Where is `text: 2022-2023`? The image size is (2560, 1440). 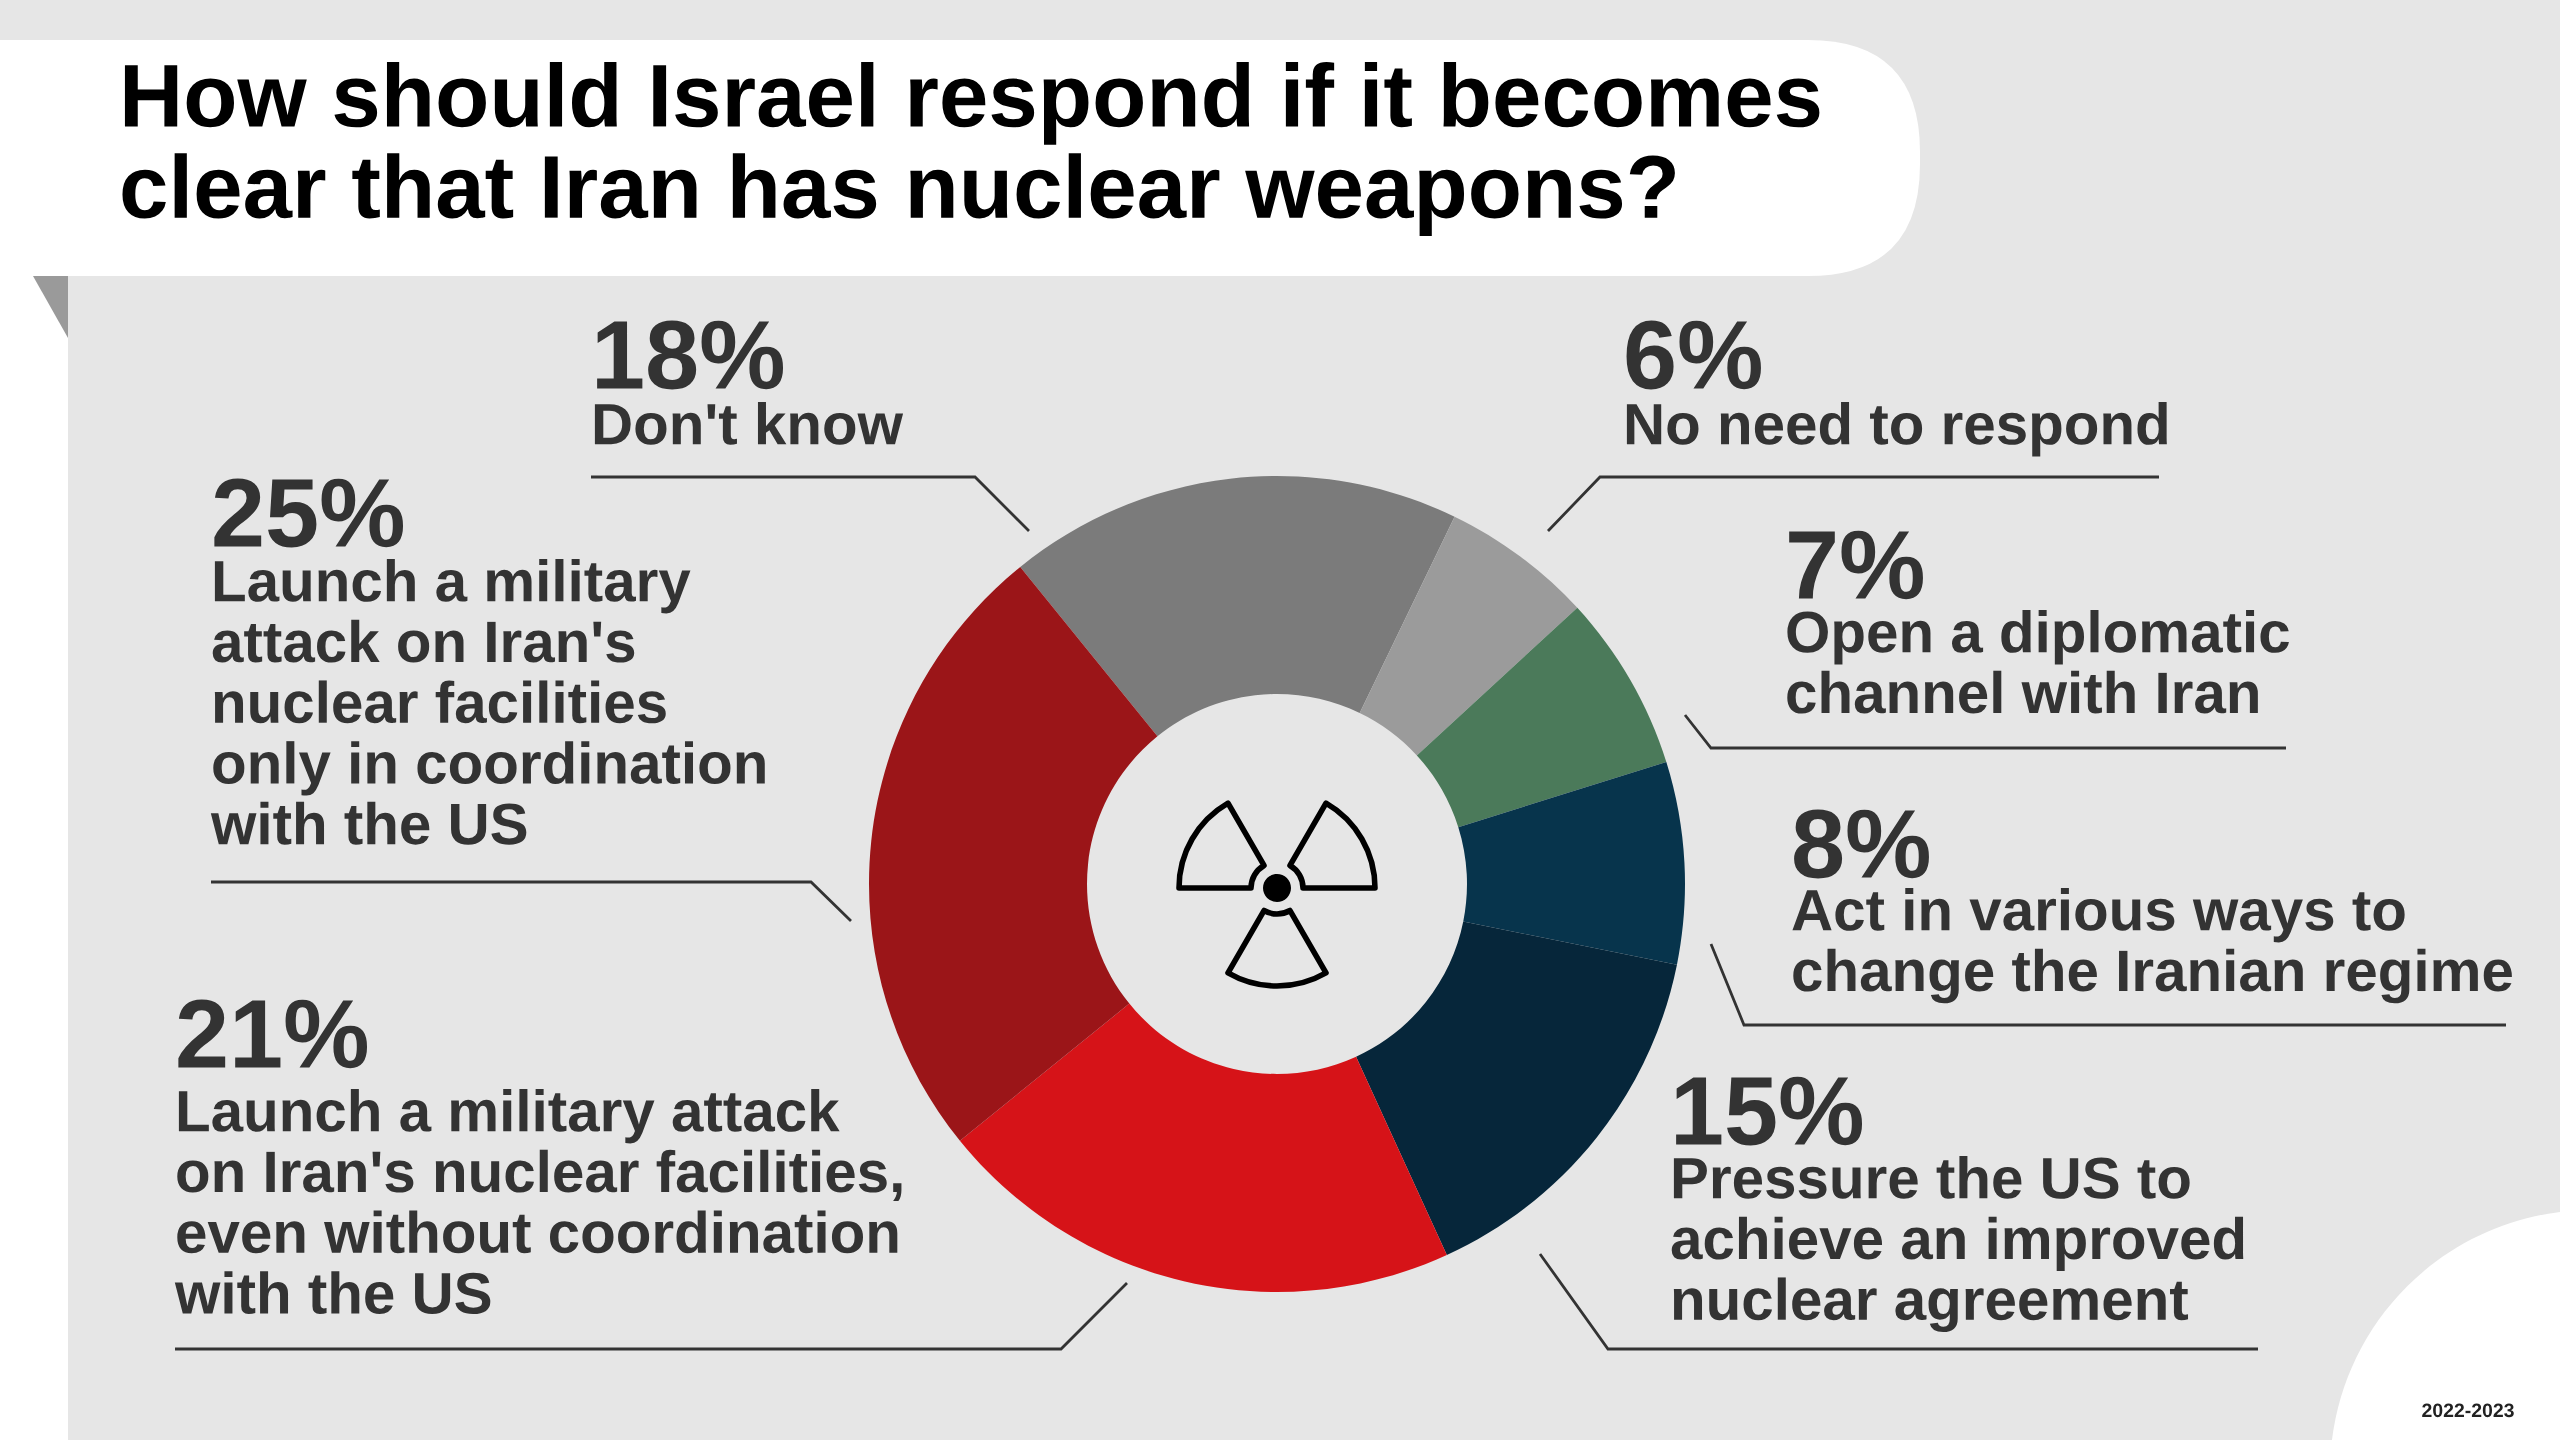 text: 2022-2023 is located at coordinates (2468, 1410).